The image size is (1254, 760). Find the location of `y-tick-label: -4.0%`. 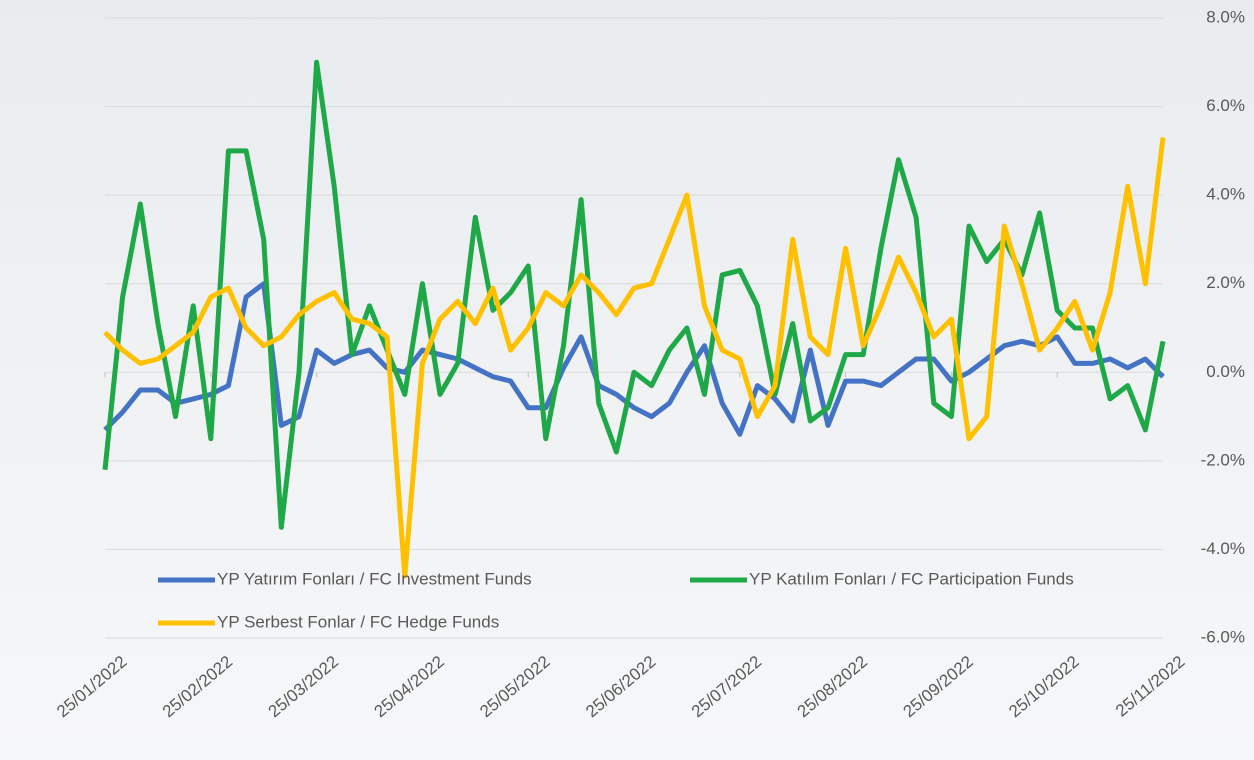

y-tick-label: -4.0% is located at coordinates (1223, 548).